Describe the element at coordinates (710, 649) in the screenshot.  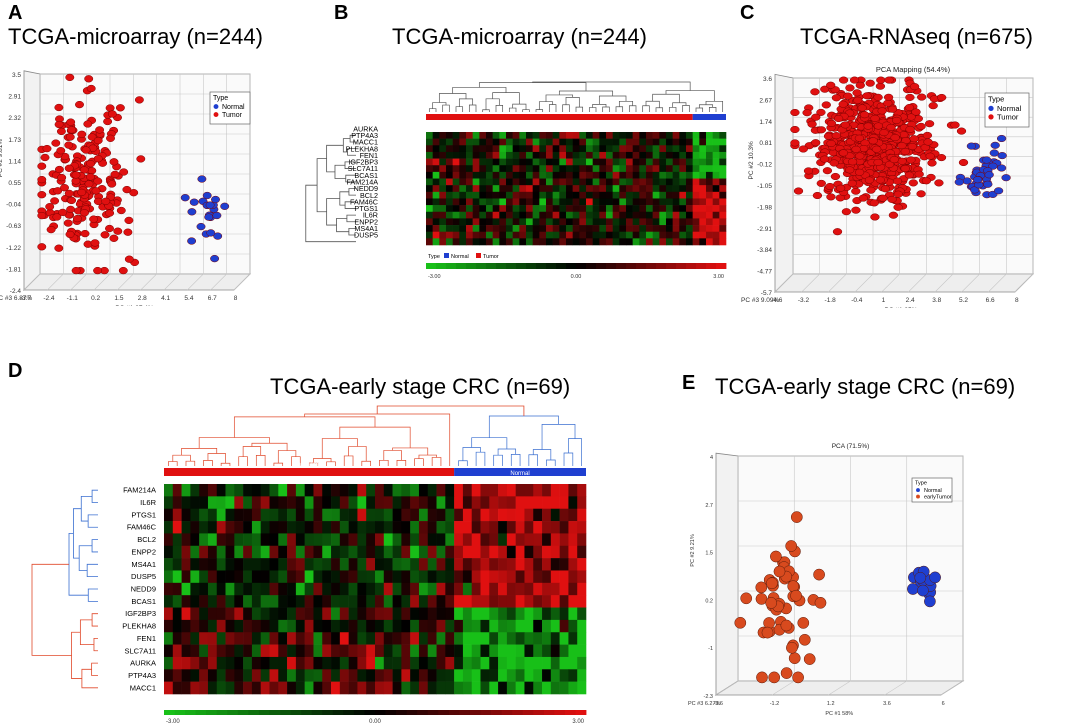
I see `y-tick-label: -1` at that location.